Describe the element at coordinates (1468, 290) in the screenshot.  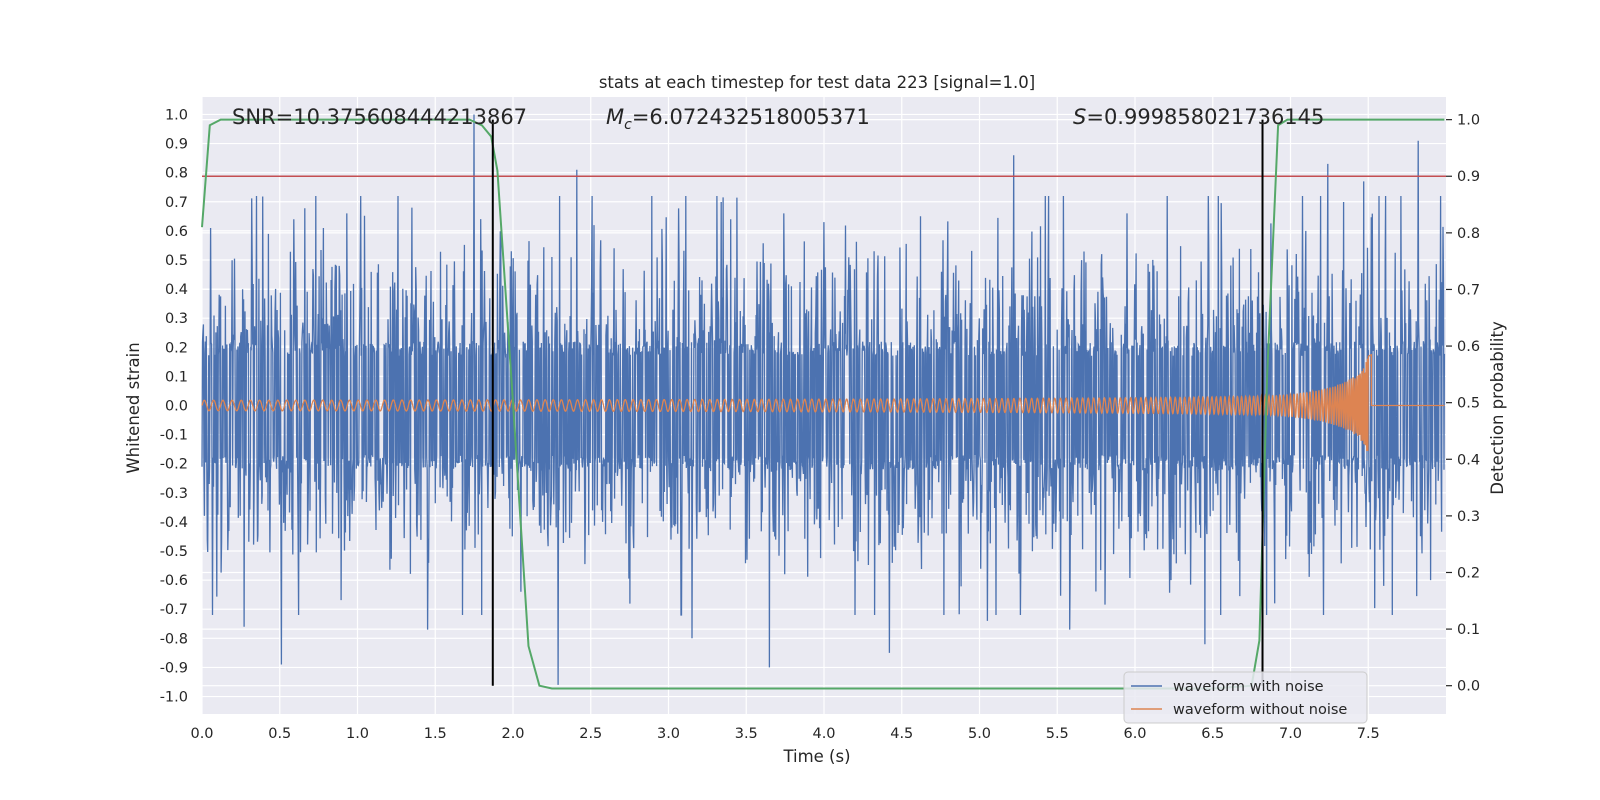
I see `y2-tick-label: 0.7` at that location.